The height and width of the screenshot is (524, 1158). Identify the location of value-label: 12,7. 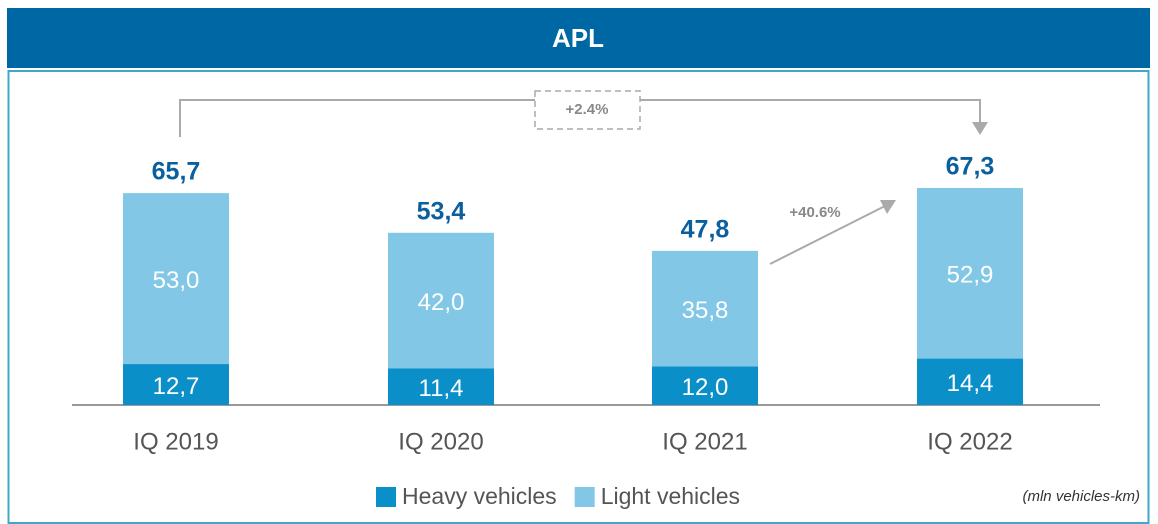
(176, 386).